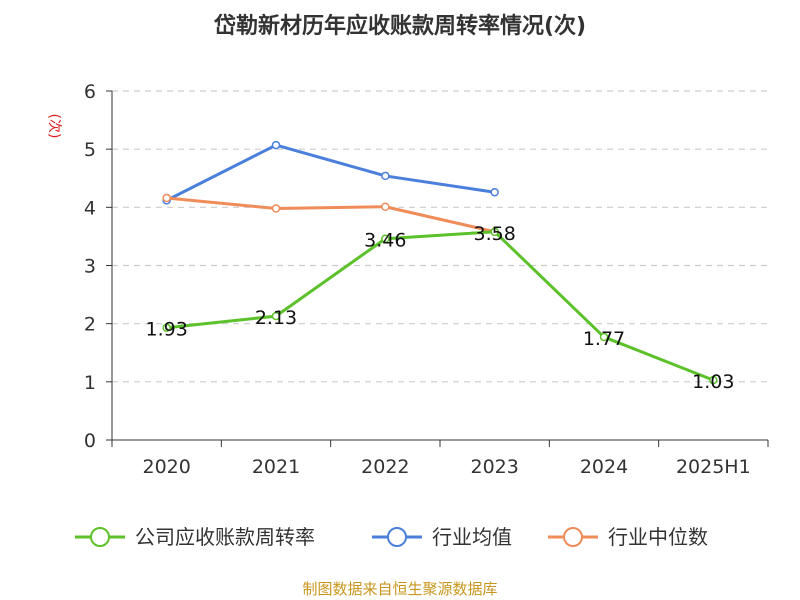 This screenshot has width=800, height=600. I want to click on x-tick-label: 2021, so click(276, 467).